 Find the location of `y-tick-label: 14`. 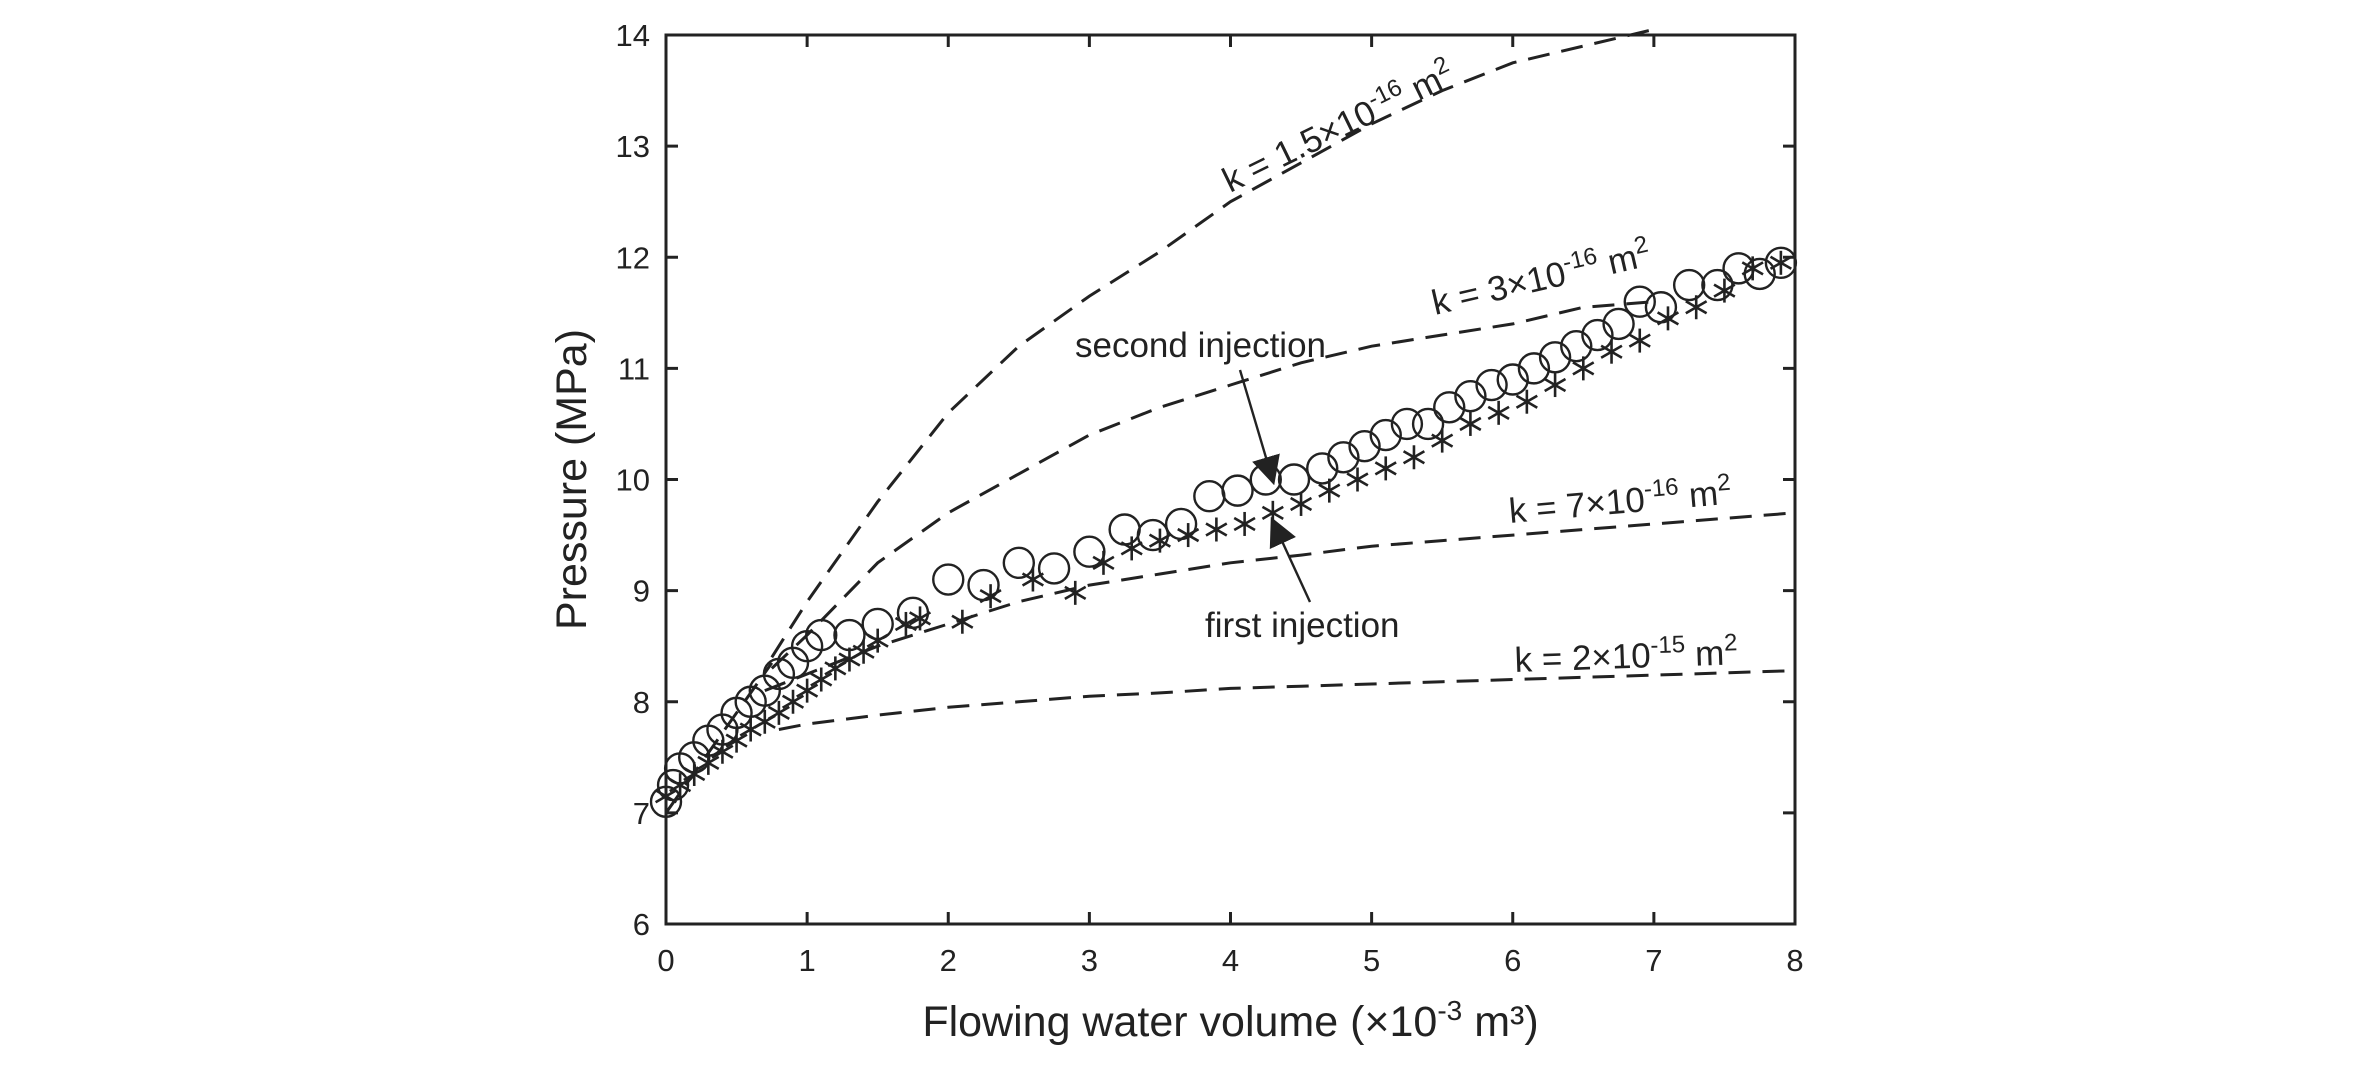

y-tick-label: 14 is located at coordinates (633, 35).